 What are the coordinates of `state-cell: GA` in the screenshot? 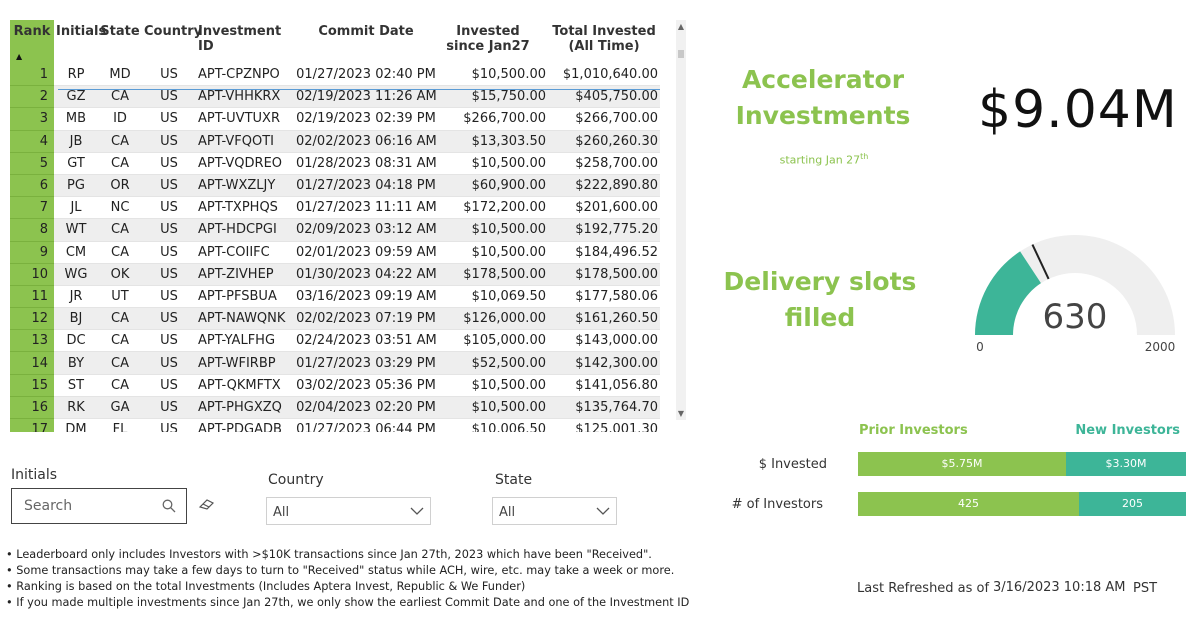 It's located at (120, 408).